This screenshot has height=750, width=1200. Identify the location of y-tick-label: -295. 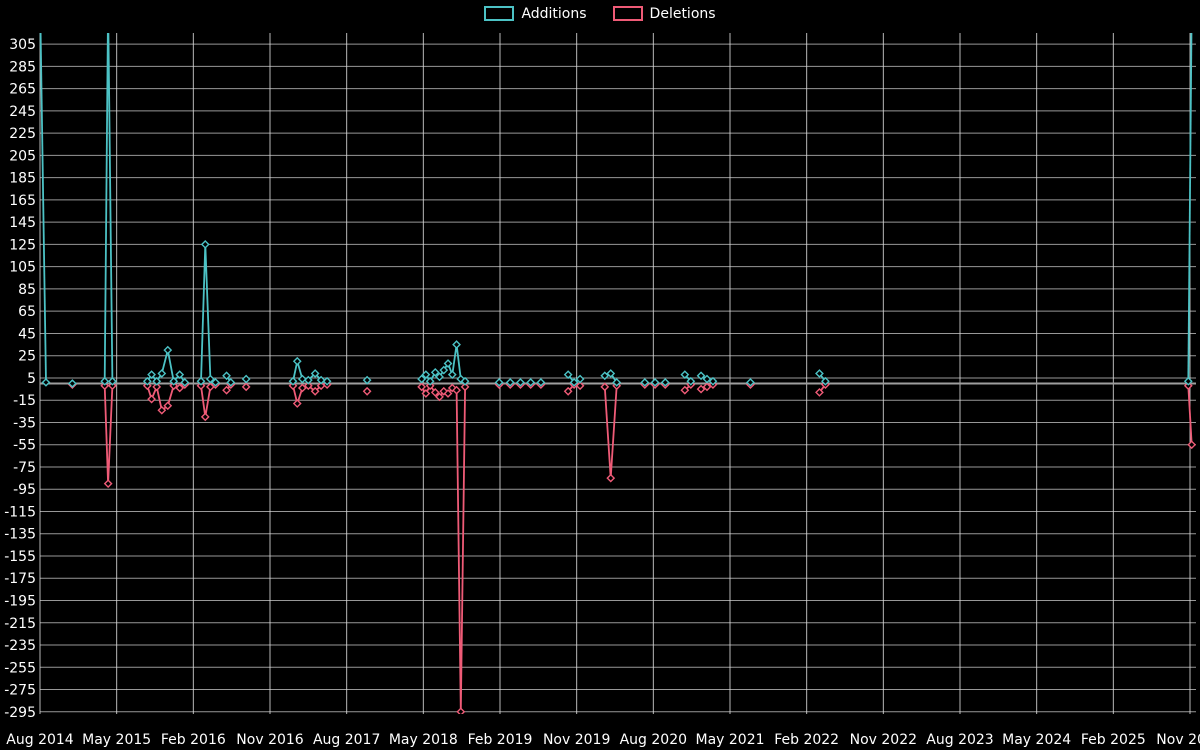
(20, 713).